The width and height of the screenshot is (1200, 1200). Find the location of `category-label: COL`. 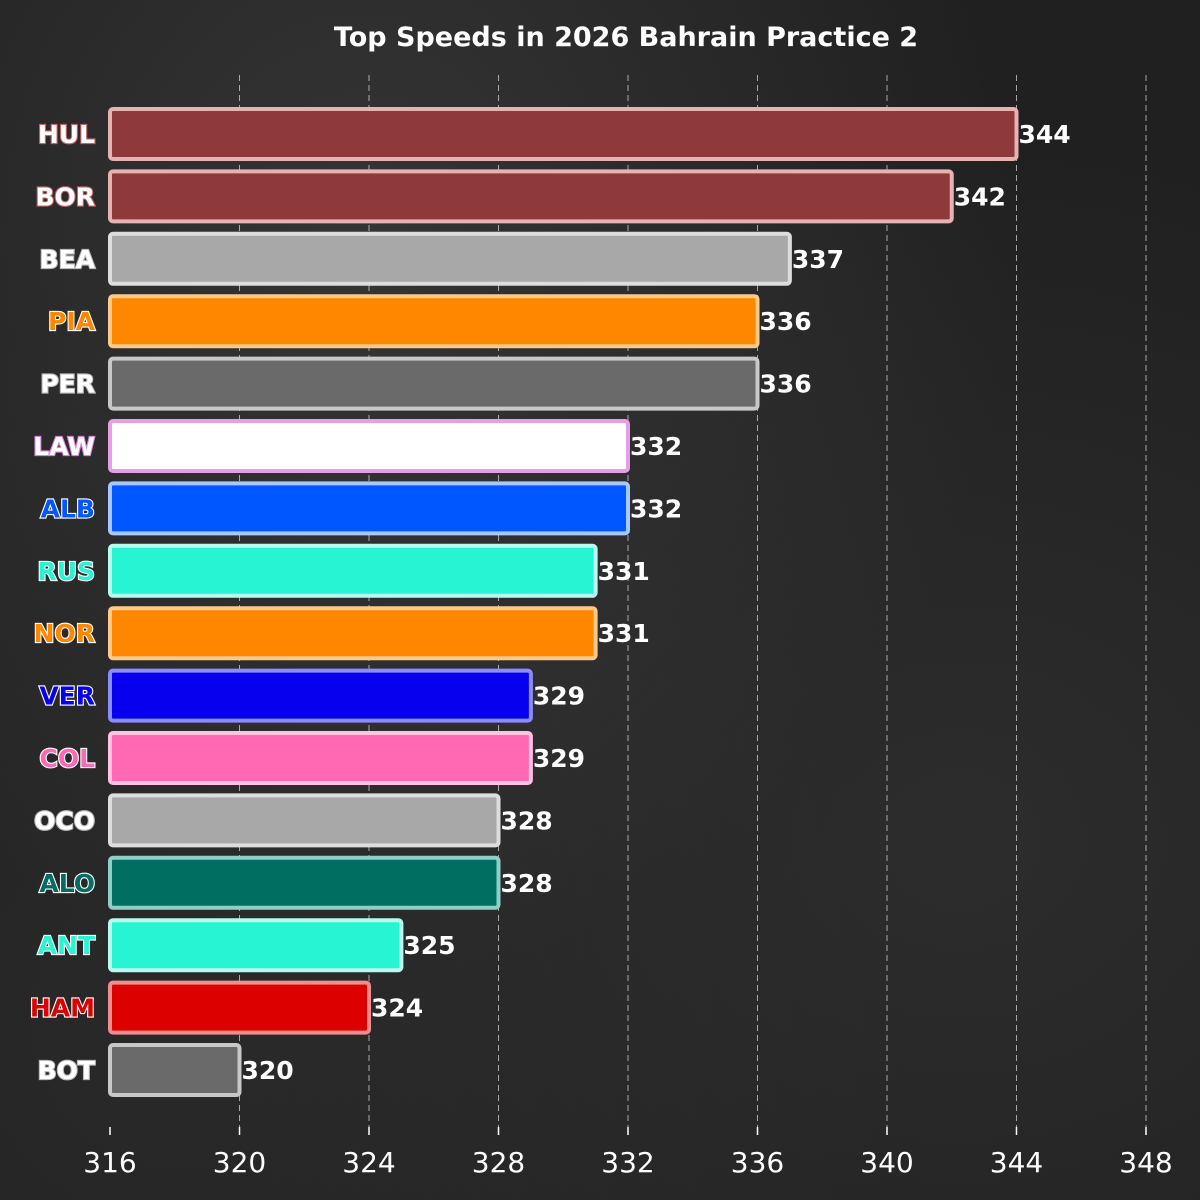

category-label: COL is located at coordinates (67, 758).